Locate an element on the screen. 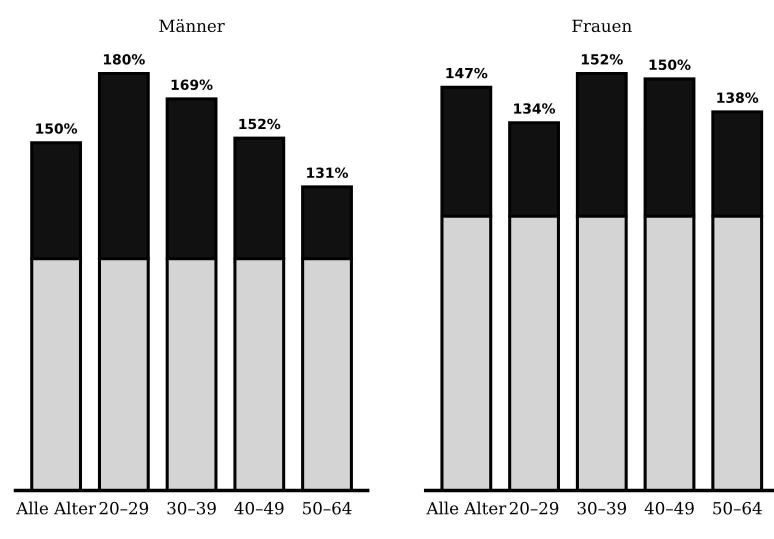 The width and height of the screenshot is (774, 539). annotation: 180% is located at coordinates (124, 59).